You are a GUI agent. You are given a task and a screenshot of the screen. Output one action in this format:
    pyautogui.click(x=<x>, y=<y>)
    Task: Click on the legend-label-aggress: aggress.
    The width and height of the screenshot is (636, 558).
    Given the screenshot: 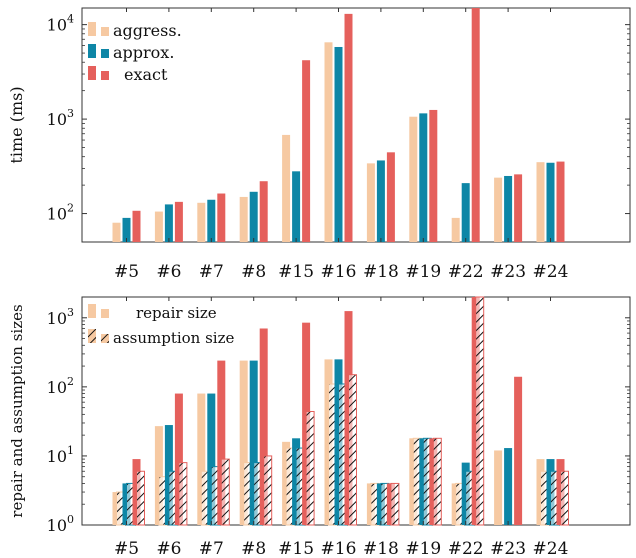 What is the action you would take?
    pyautogui.click(x=147, y=30)
    